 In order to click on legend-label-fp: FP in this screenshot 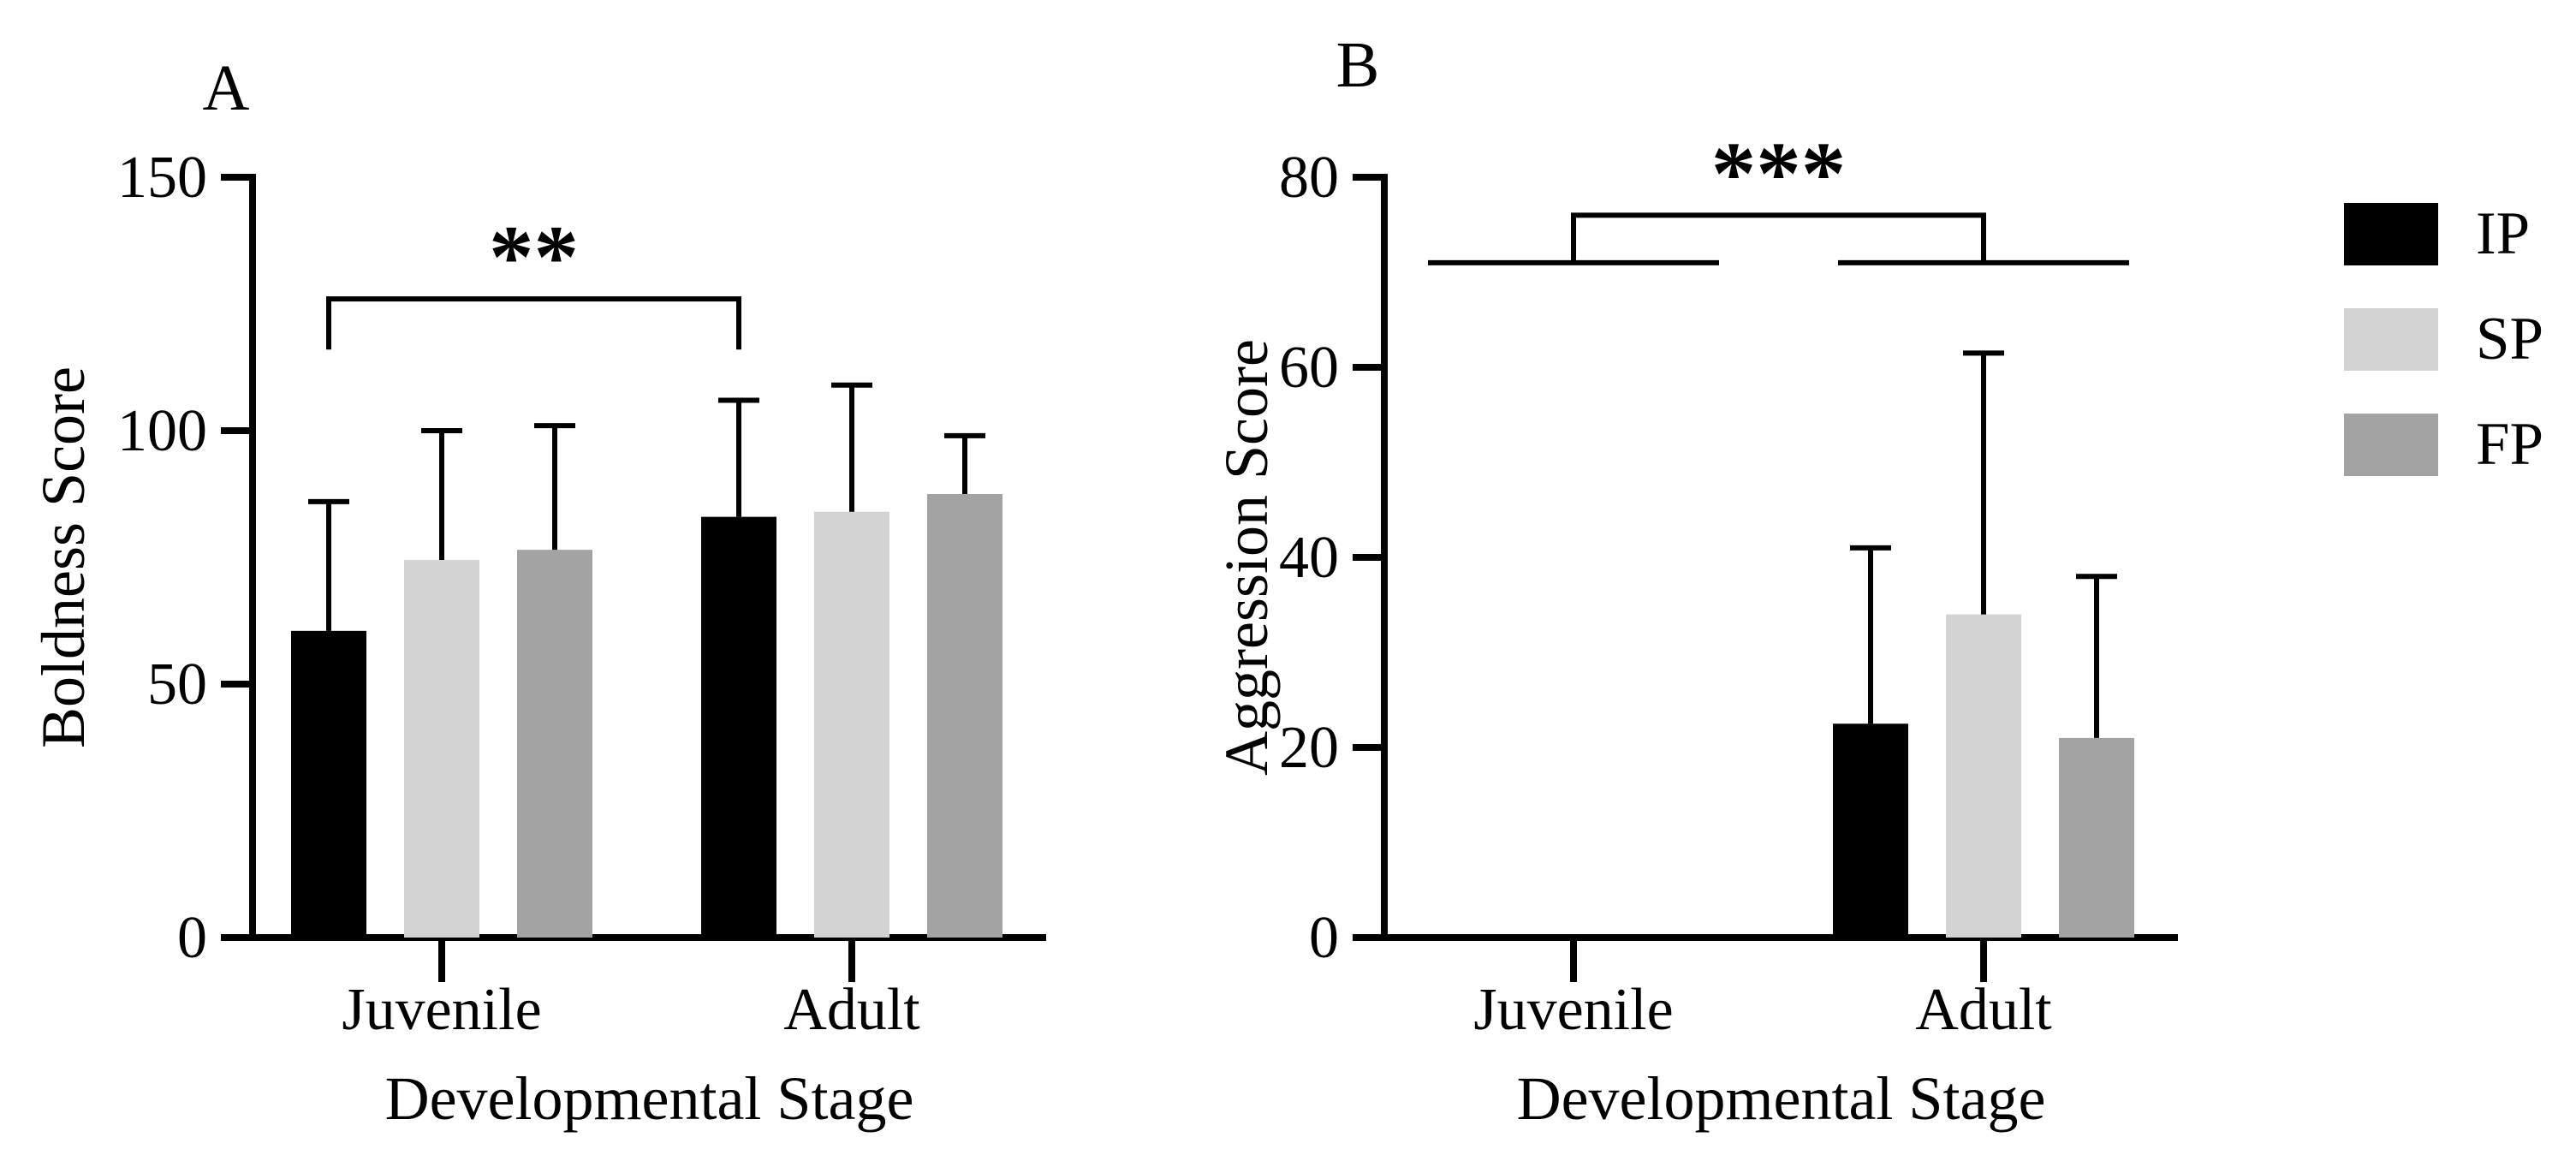, I will do `click(2509, 445)`.